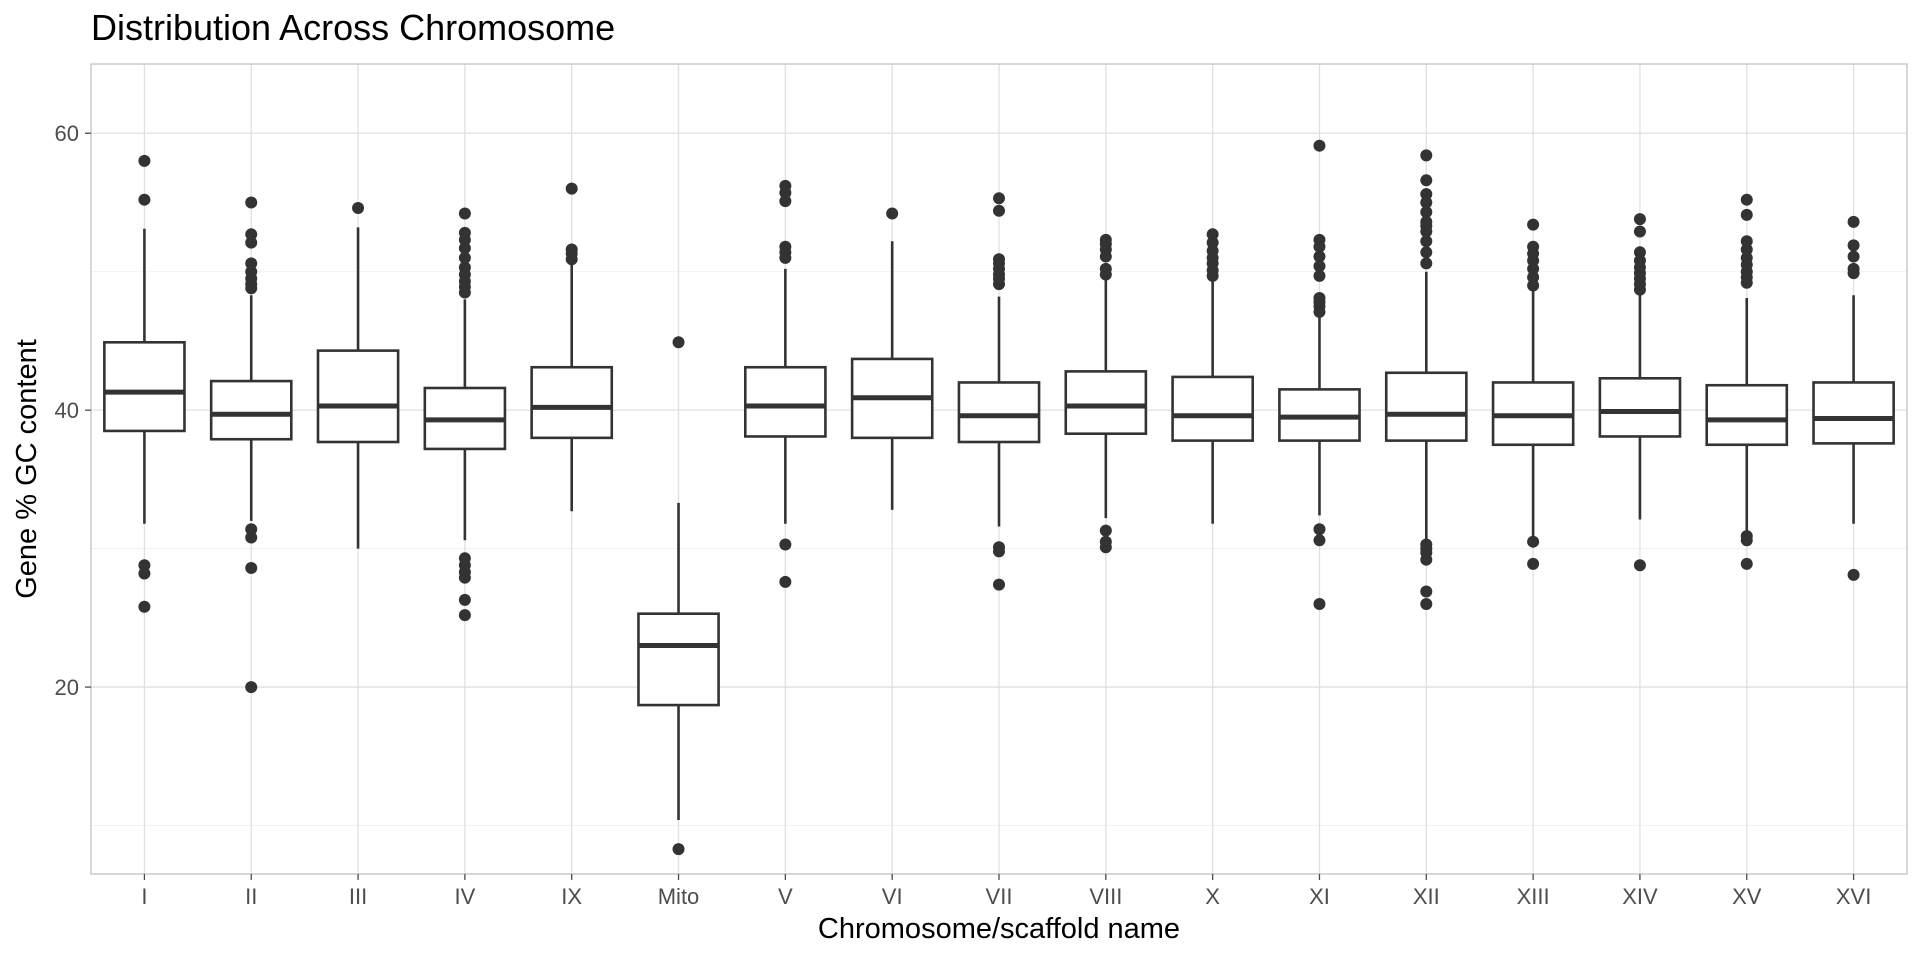  What do you see at coordinates (27, 469) in the screenshot?
I see `y-axis-title: Gene % GC content` at bounding box center [27, 469].